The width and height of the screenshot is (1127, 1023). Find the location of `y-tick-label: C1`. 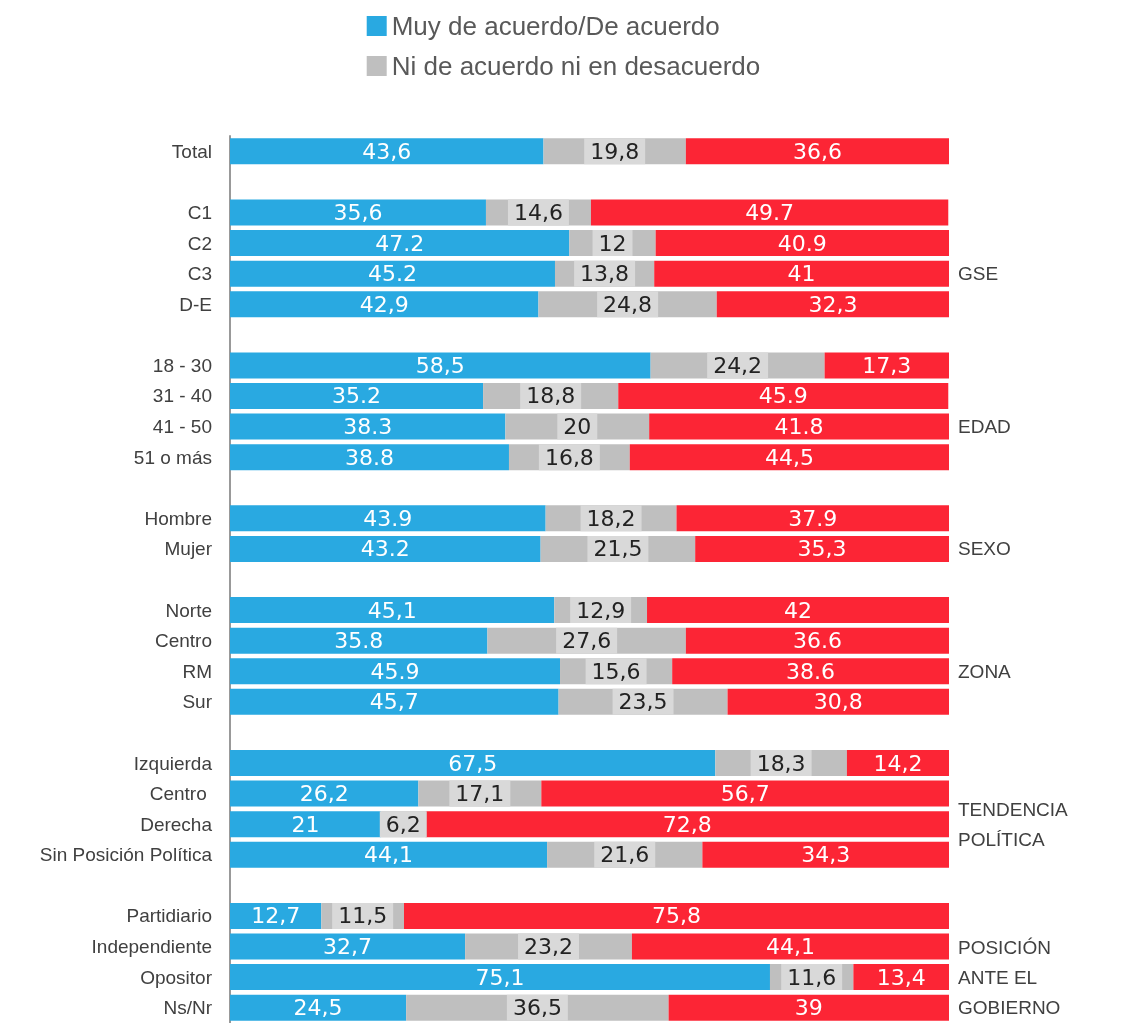

y-tick-label: C1 is located at coordinates (199, 212).